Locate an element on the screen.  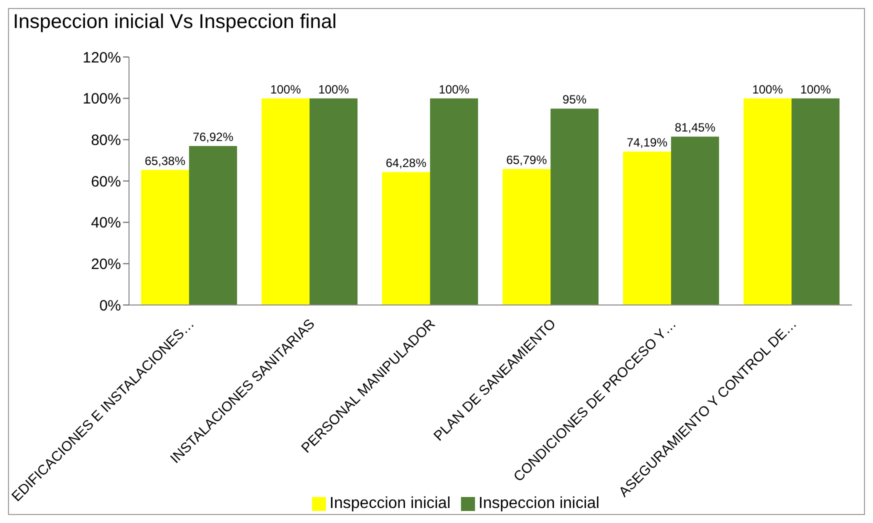
data-label: 65,79% is located at coordinates (527, 160).